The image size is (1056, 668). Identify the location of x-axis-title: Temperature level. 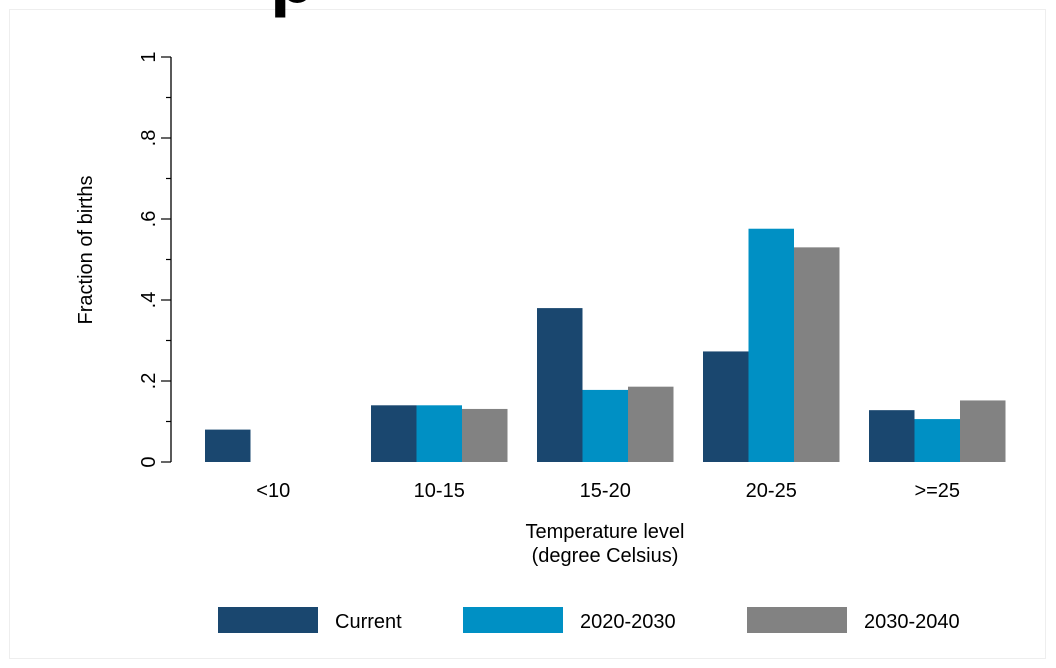
(605, 532).